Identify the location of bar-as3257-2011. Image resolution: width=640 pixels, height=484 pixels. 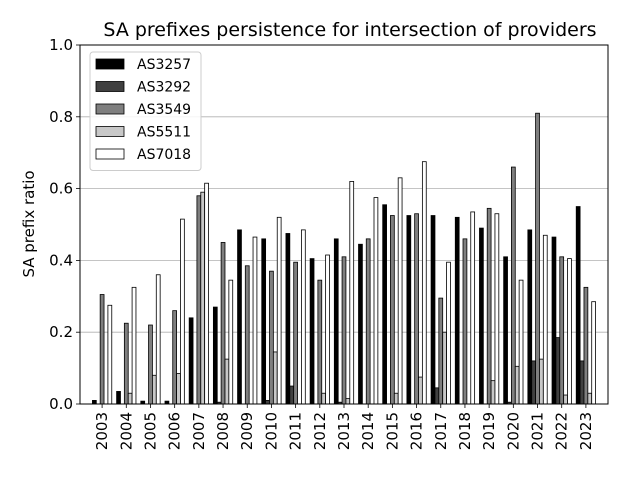
(288, 319).